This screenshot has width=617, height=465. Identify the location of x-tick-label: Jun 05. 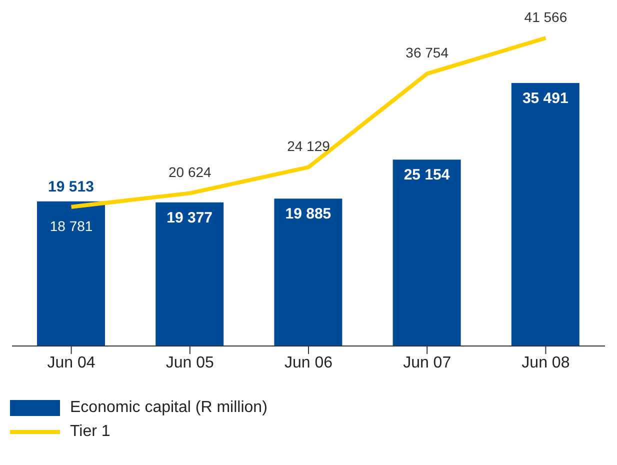
(190, 363).